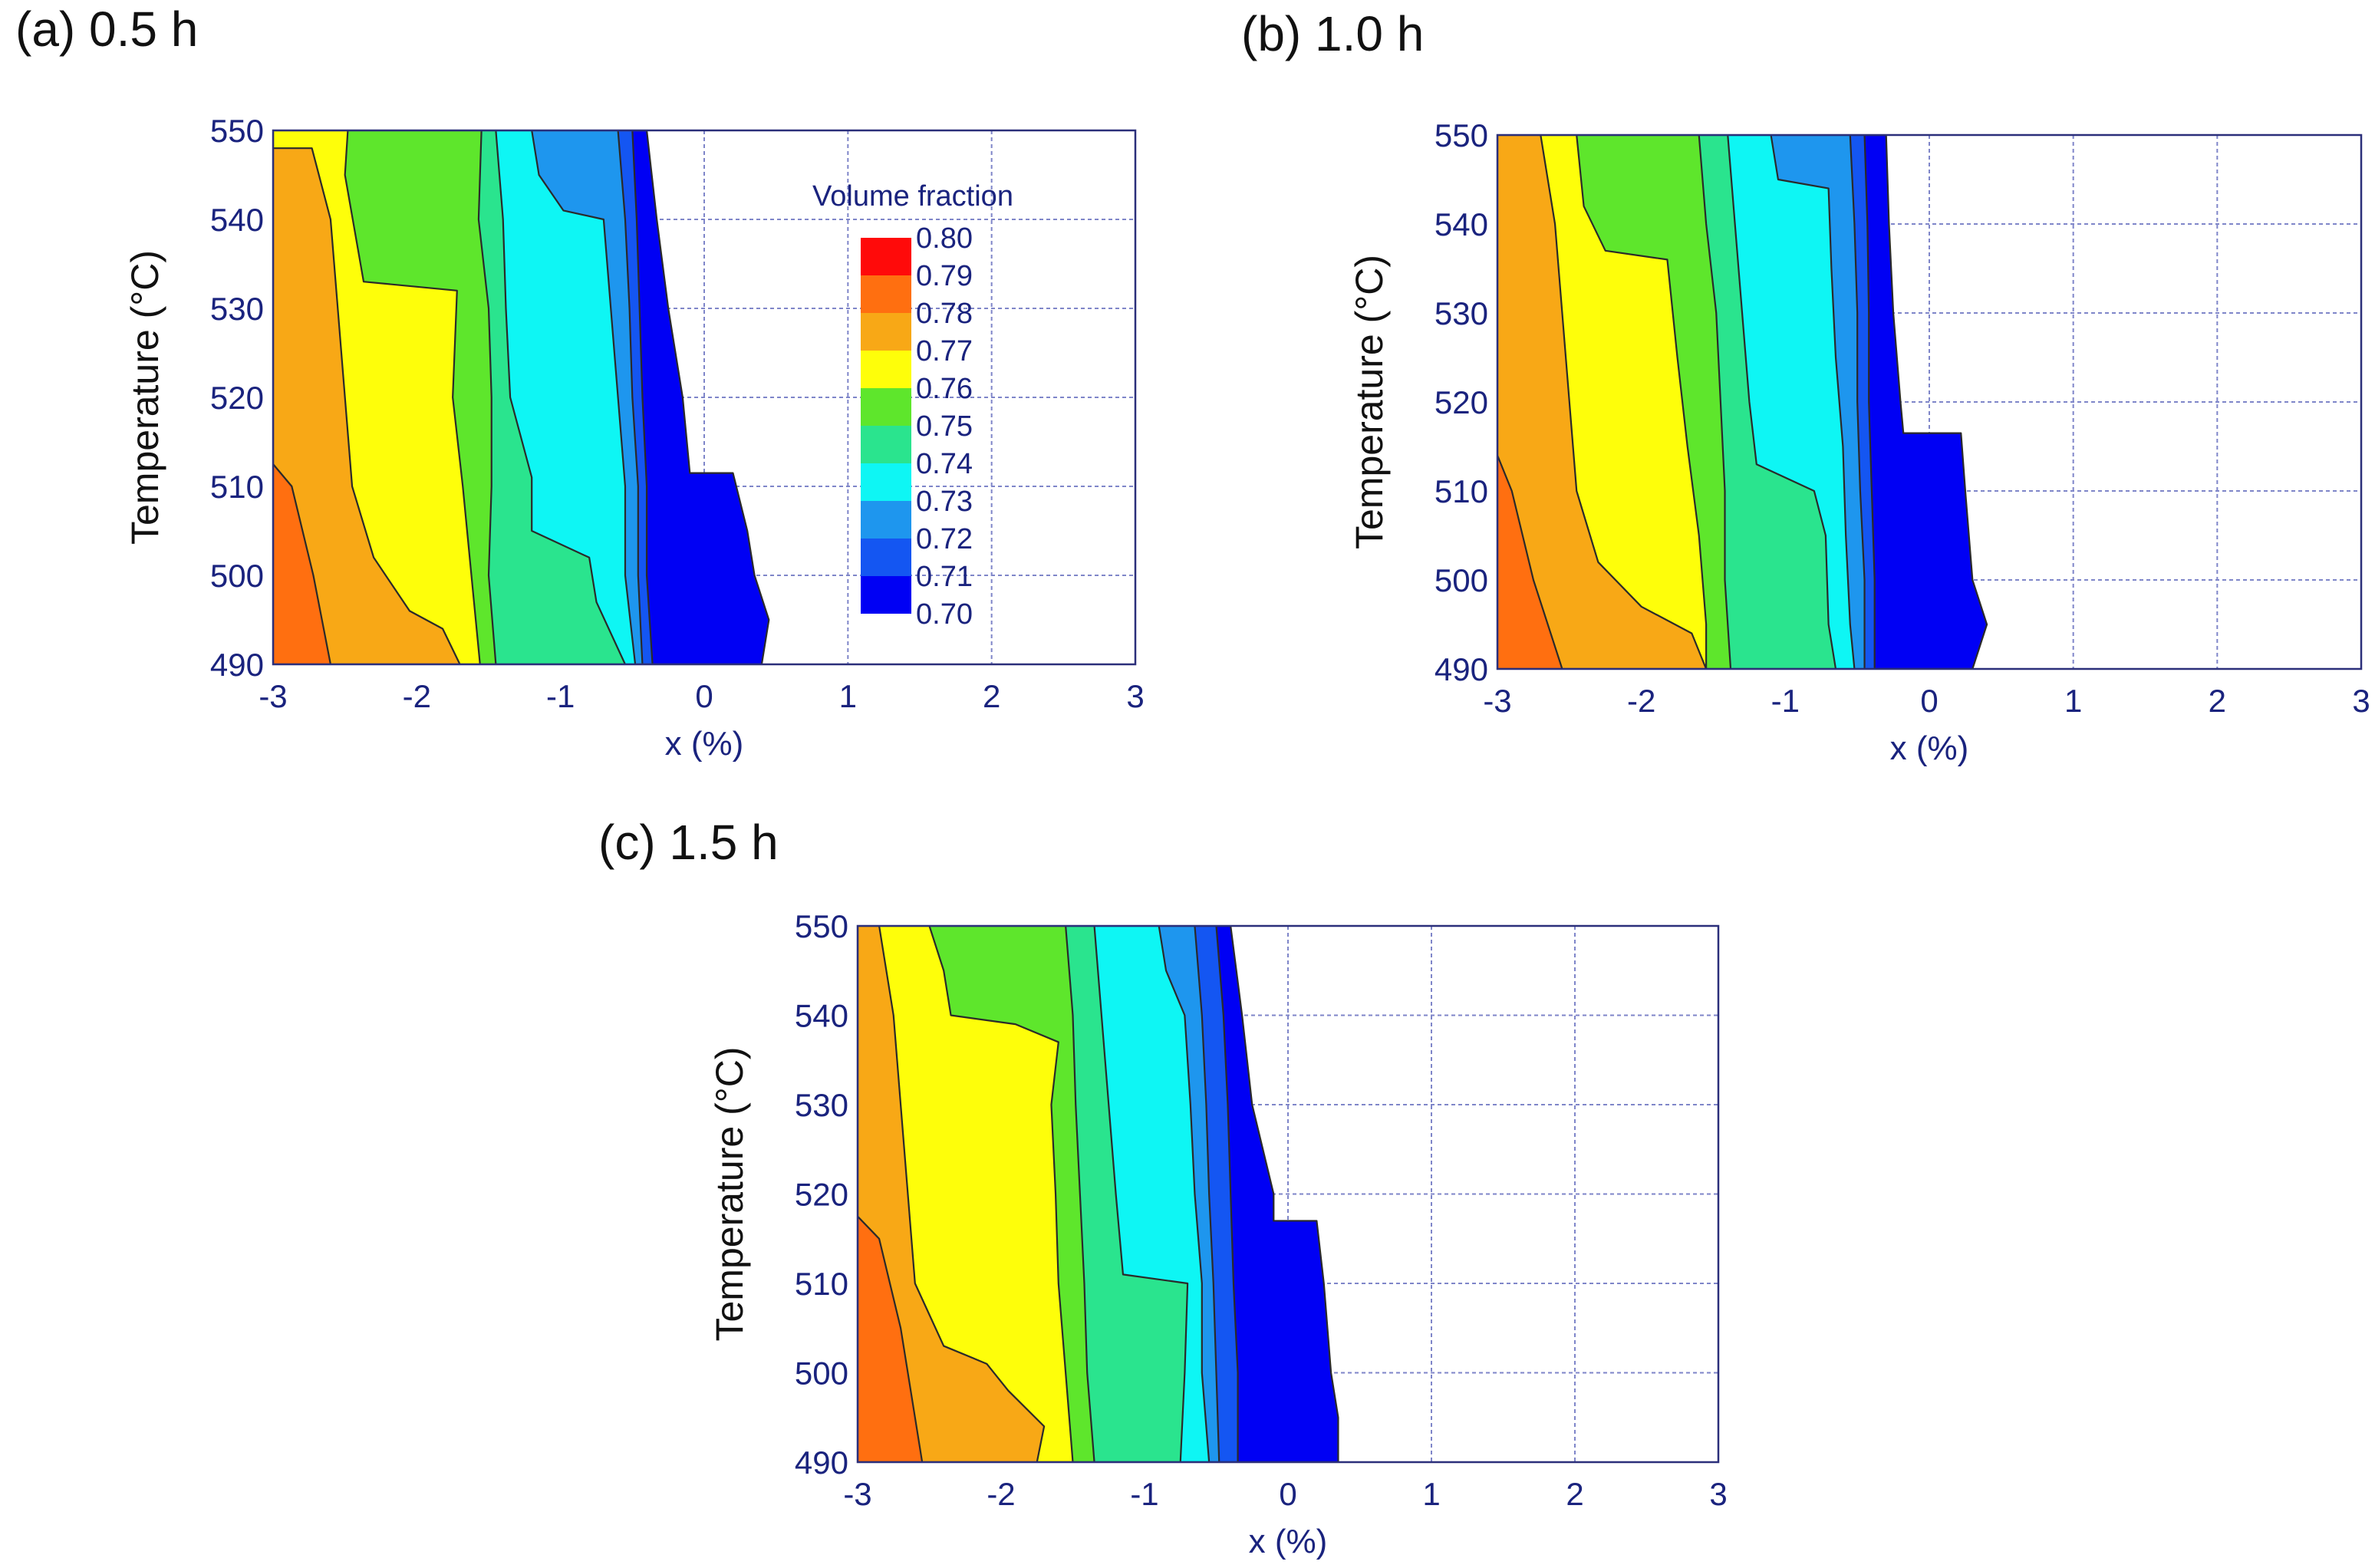 This screenshot has height=1568, width=2375. What do you see at coordinates (944, 502) in the screenshot?
I see `colorbar-level-label: 0.73` at bounding box center [944, 502].